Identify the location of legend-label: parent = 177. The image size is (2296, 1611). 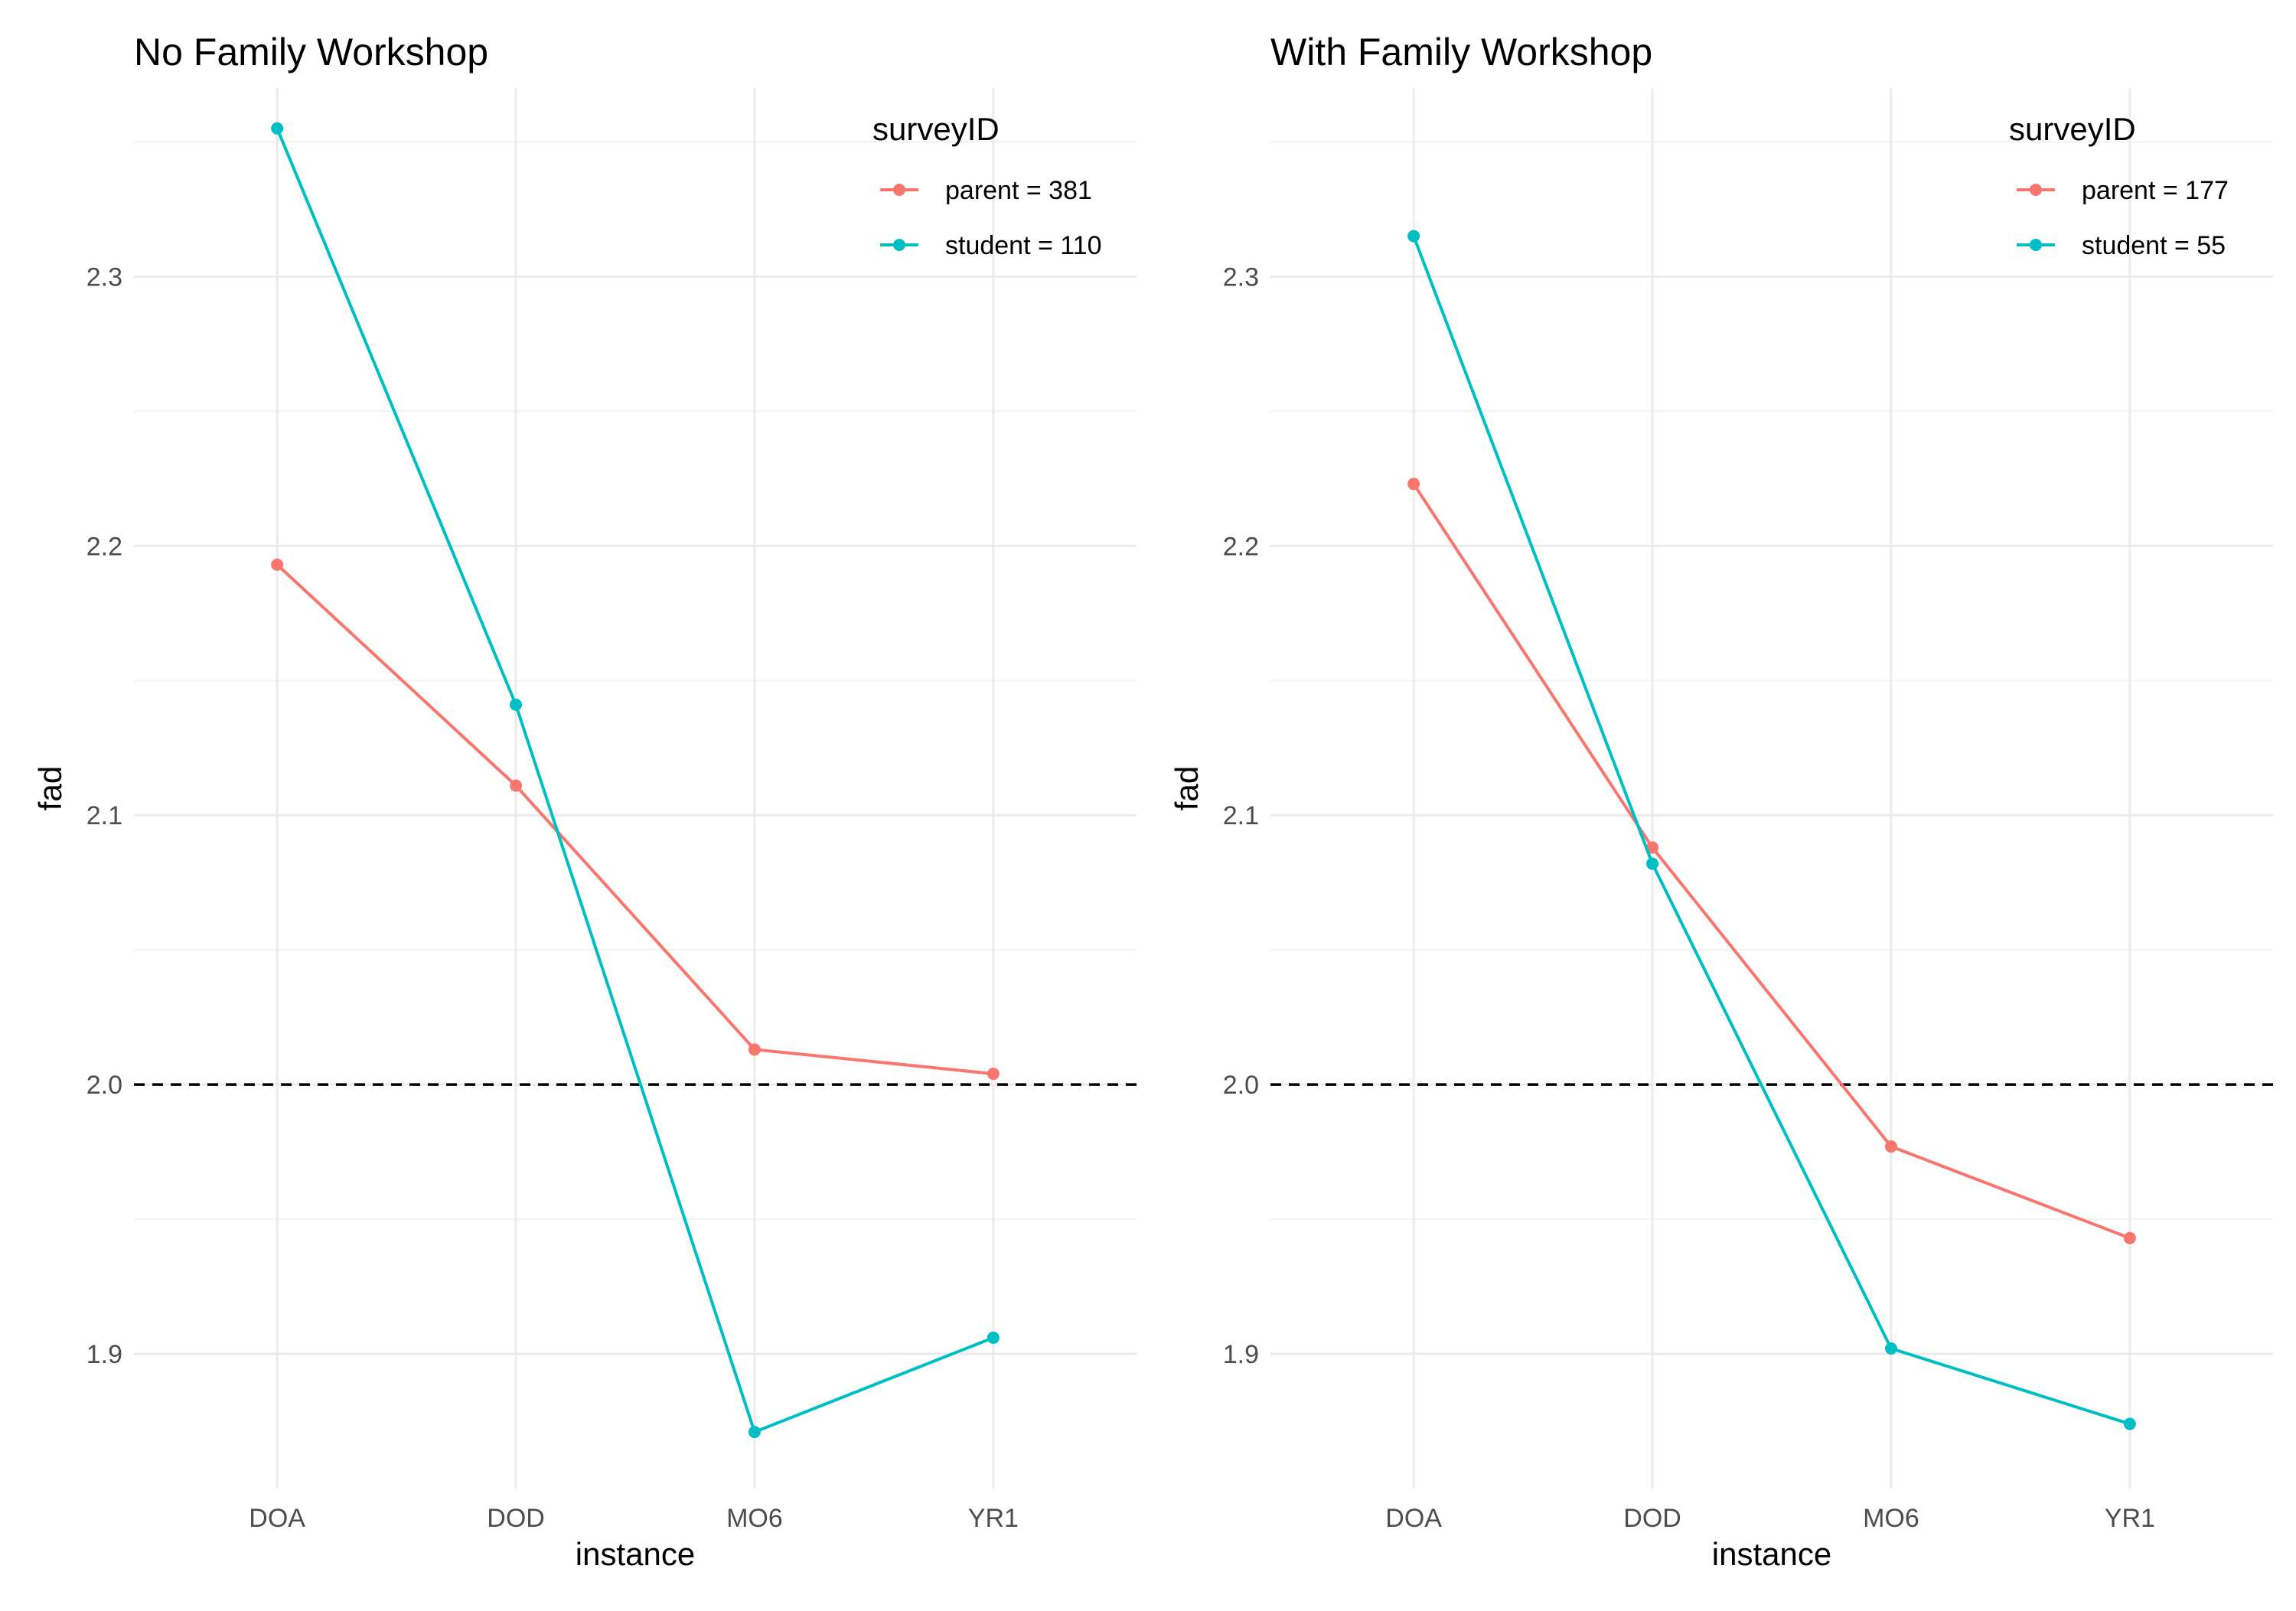
(2155, 190).